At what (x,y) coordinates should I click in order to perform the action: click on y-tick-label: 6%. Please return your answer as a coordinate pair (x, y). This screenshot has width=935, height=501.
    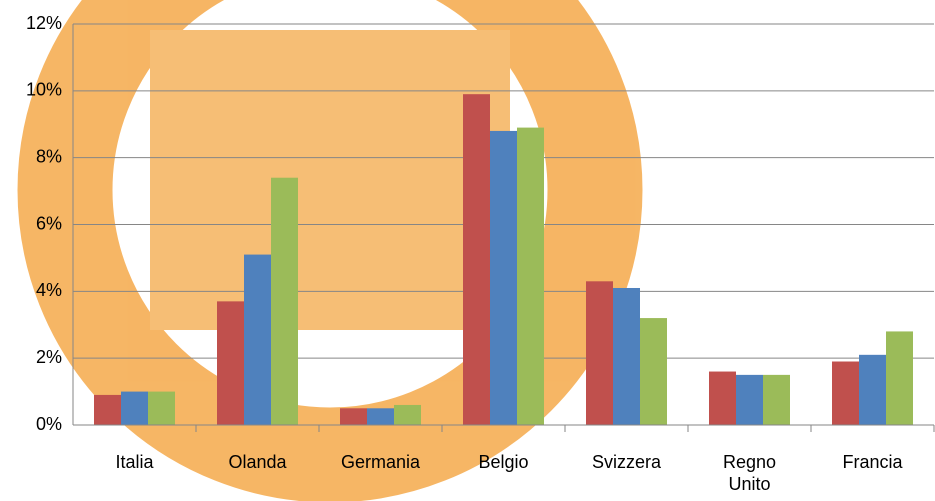
    Looking at the image, I should click on (49, 223).